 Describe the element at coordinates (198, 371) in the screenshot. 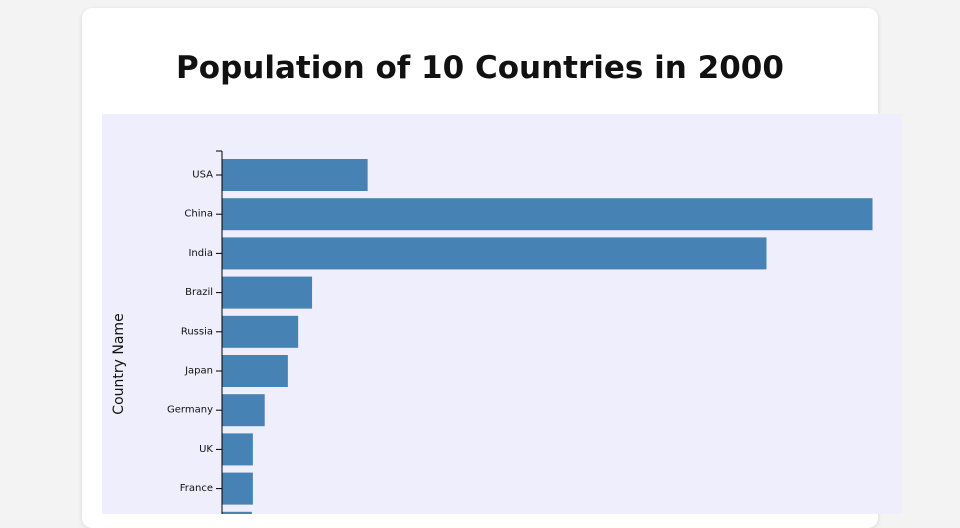

I see `y-tick-label-japan: Japan` at that location.